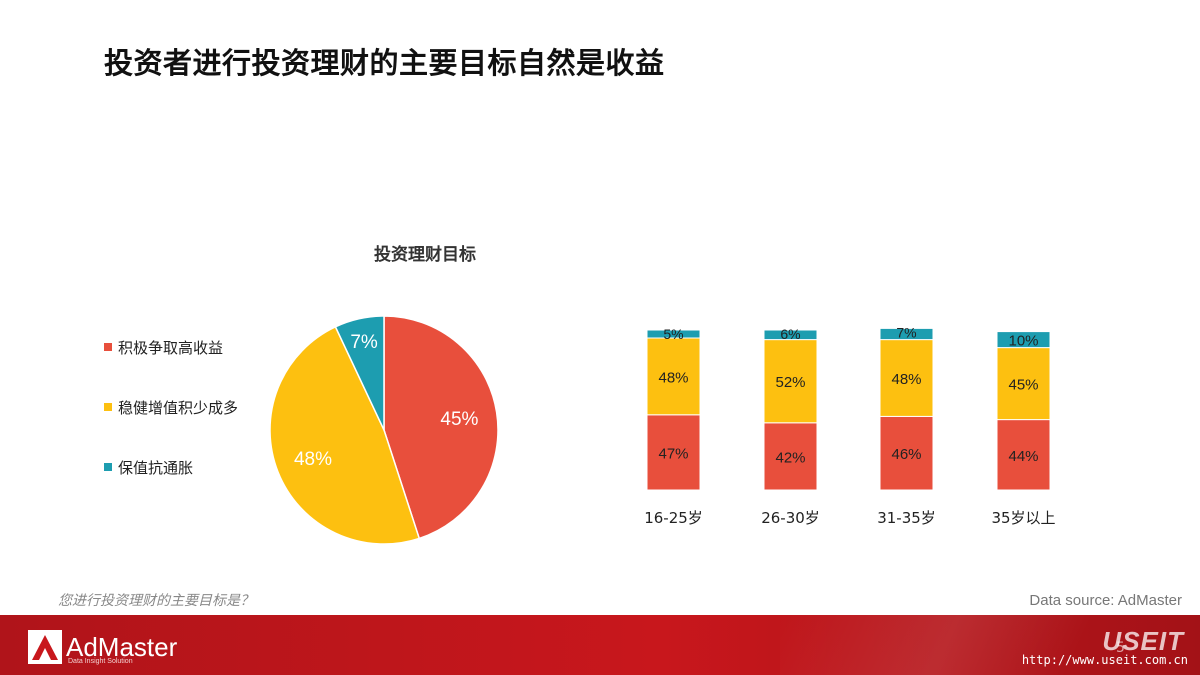  Describe the element at coordinates (384, 63) in the screenshot. I see `slide-title: 投资者进行投资理财的主要目标自然是收益` at that location.